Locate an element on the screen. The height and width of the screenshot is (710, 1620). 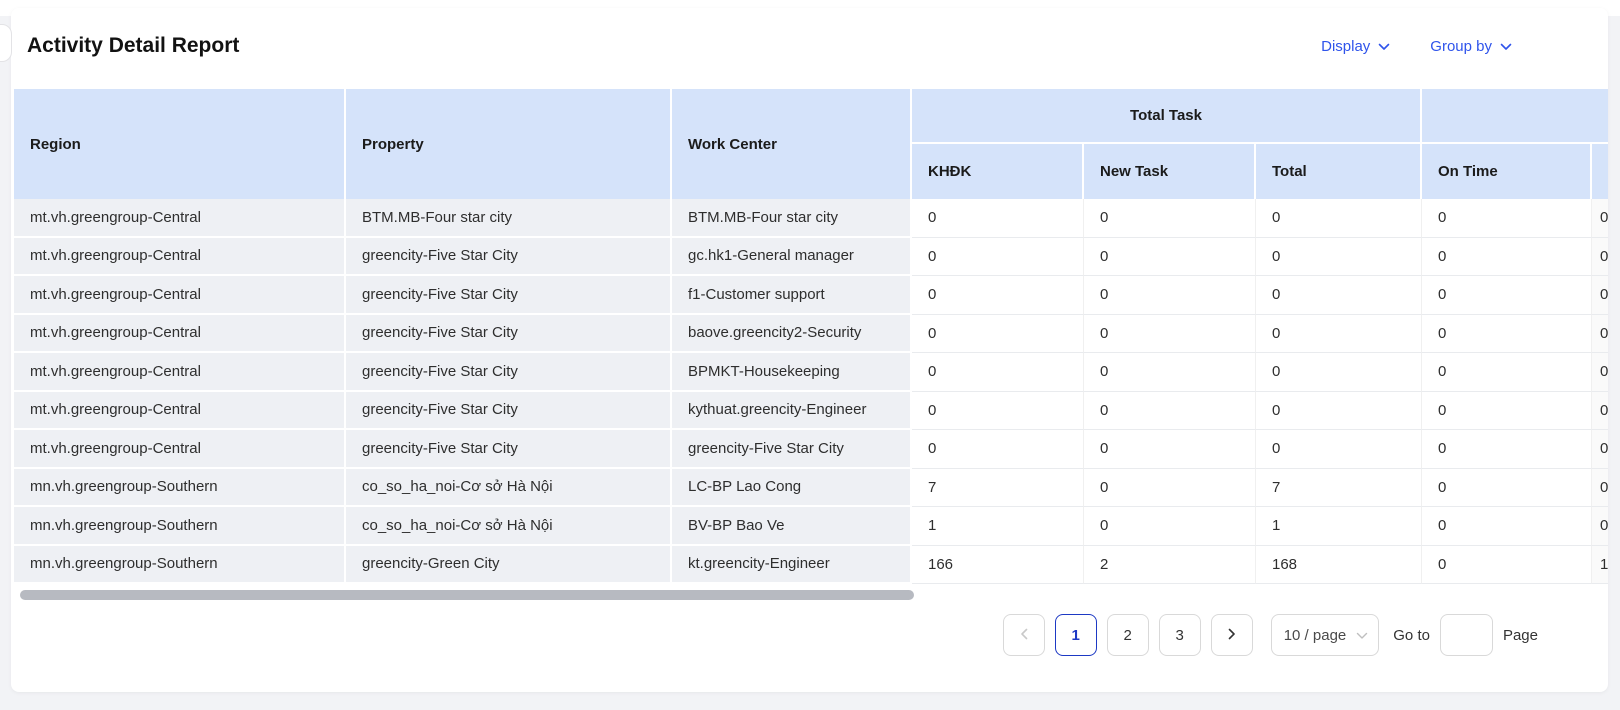
cell-work-center: BPMKT-Housekeeping is located at coordinates (792, 372).